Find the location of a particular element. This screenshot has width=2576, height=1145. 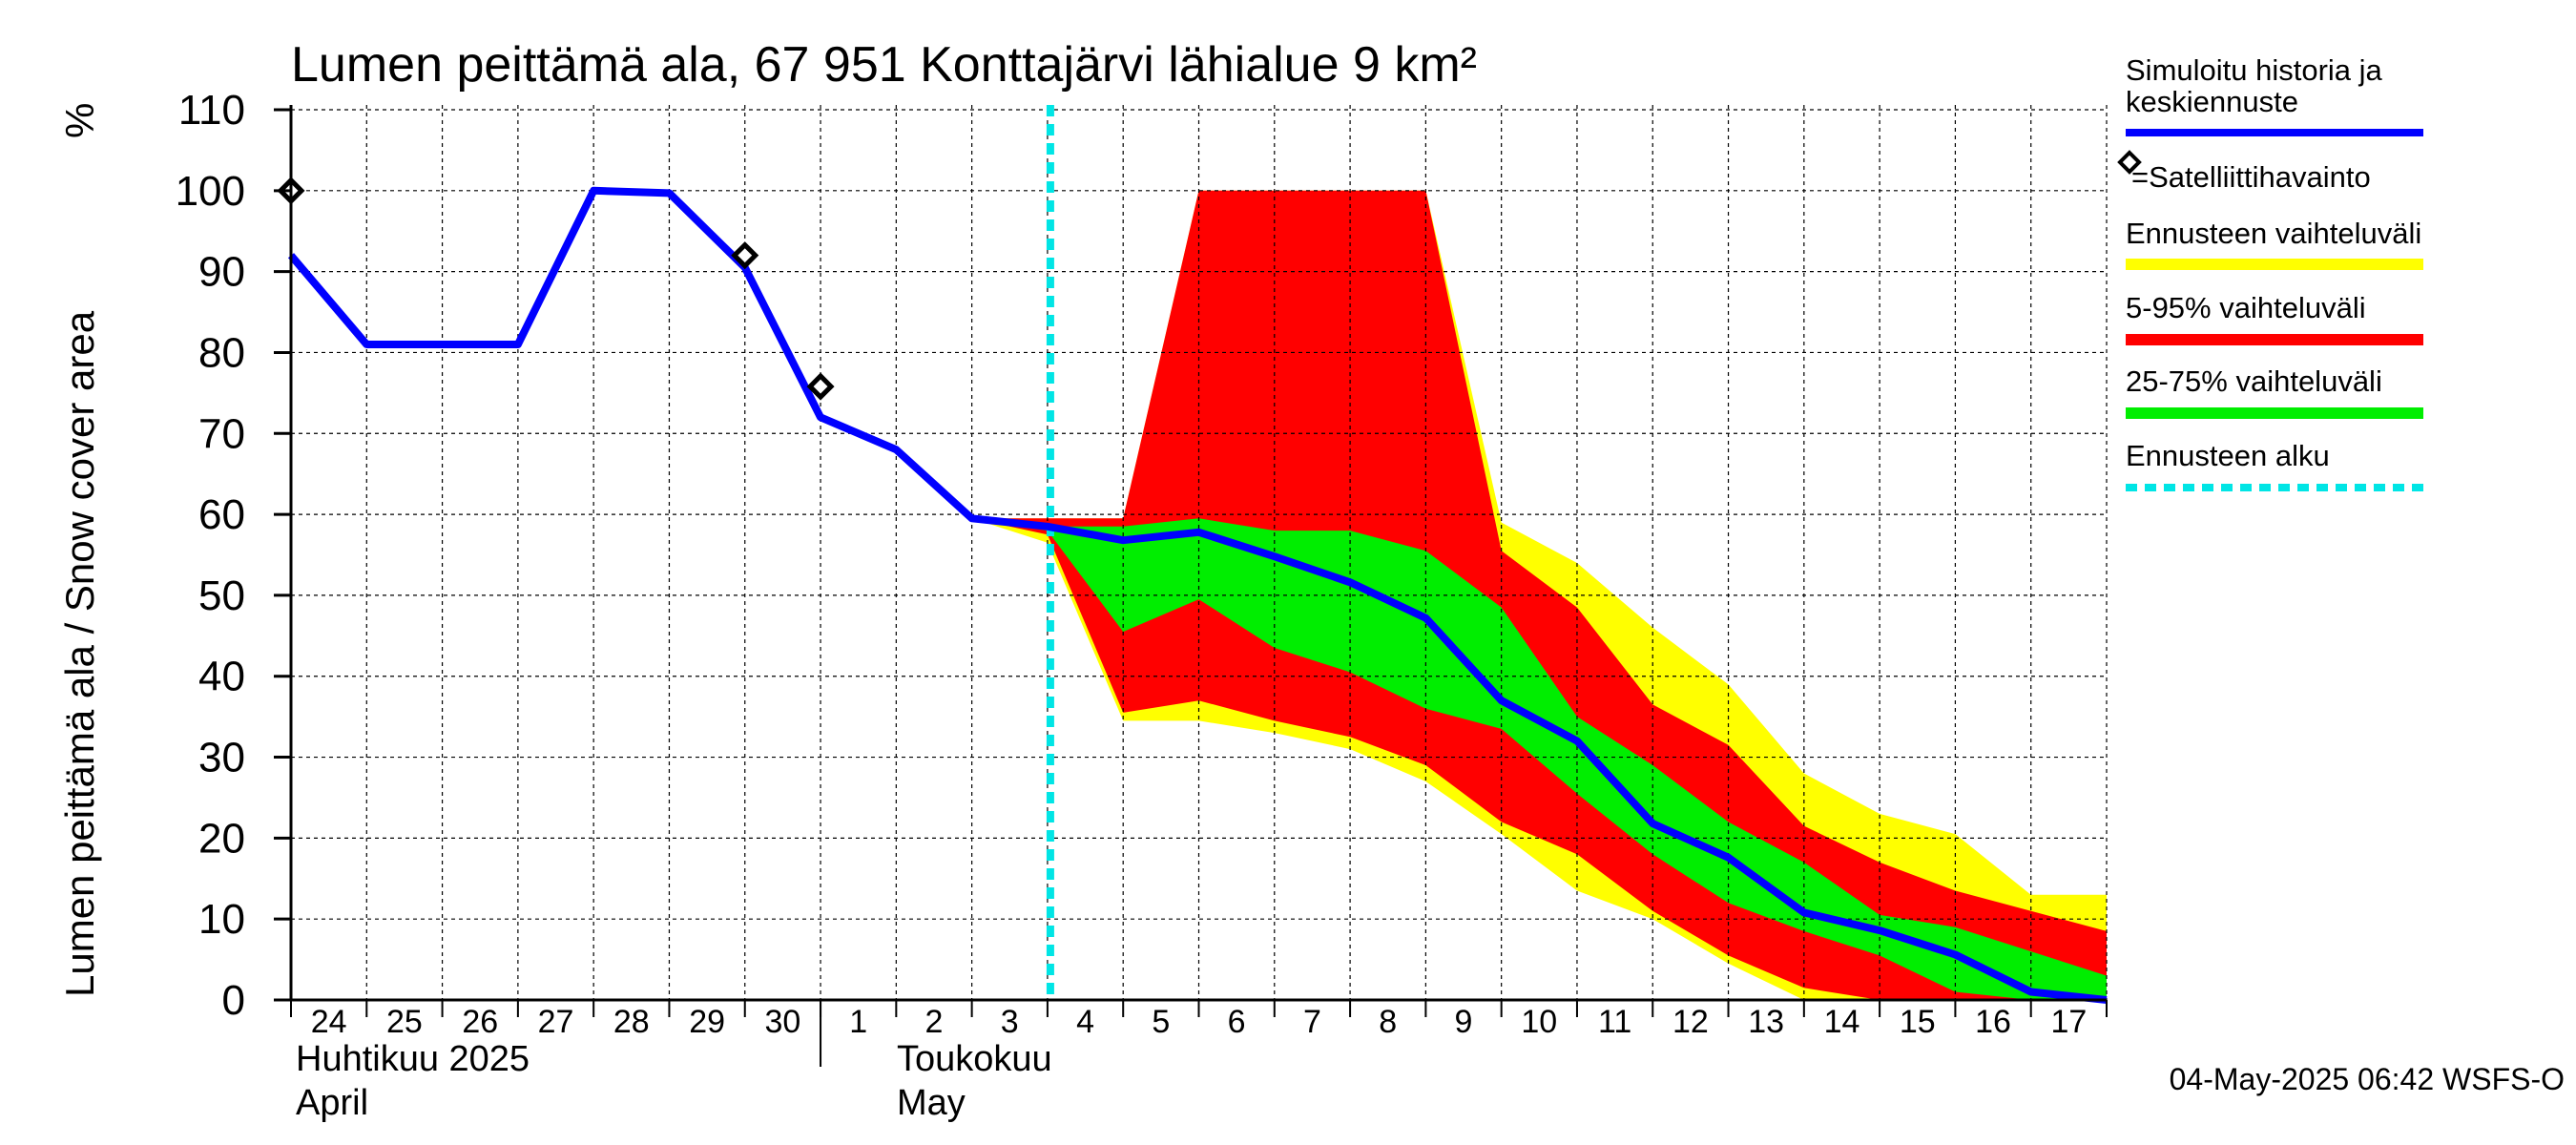

legend-label-4: 25-75% vaihteluväli is located at coordinates (2254, 381).